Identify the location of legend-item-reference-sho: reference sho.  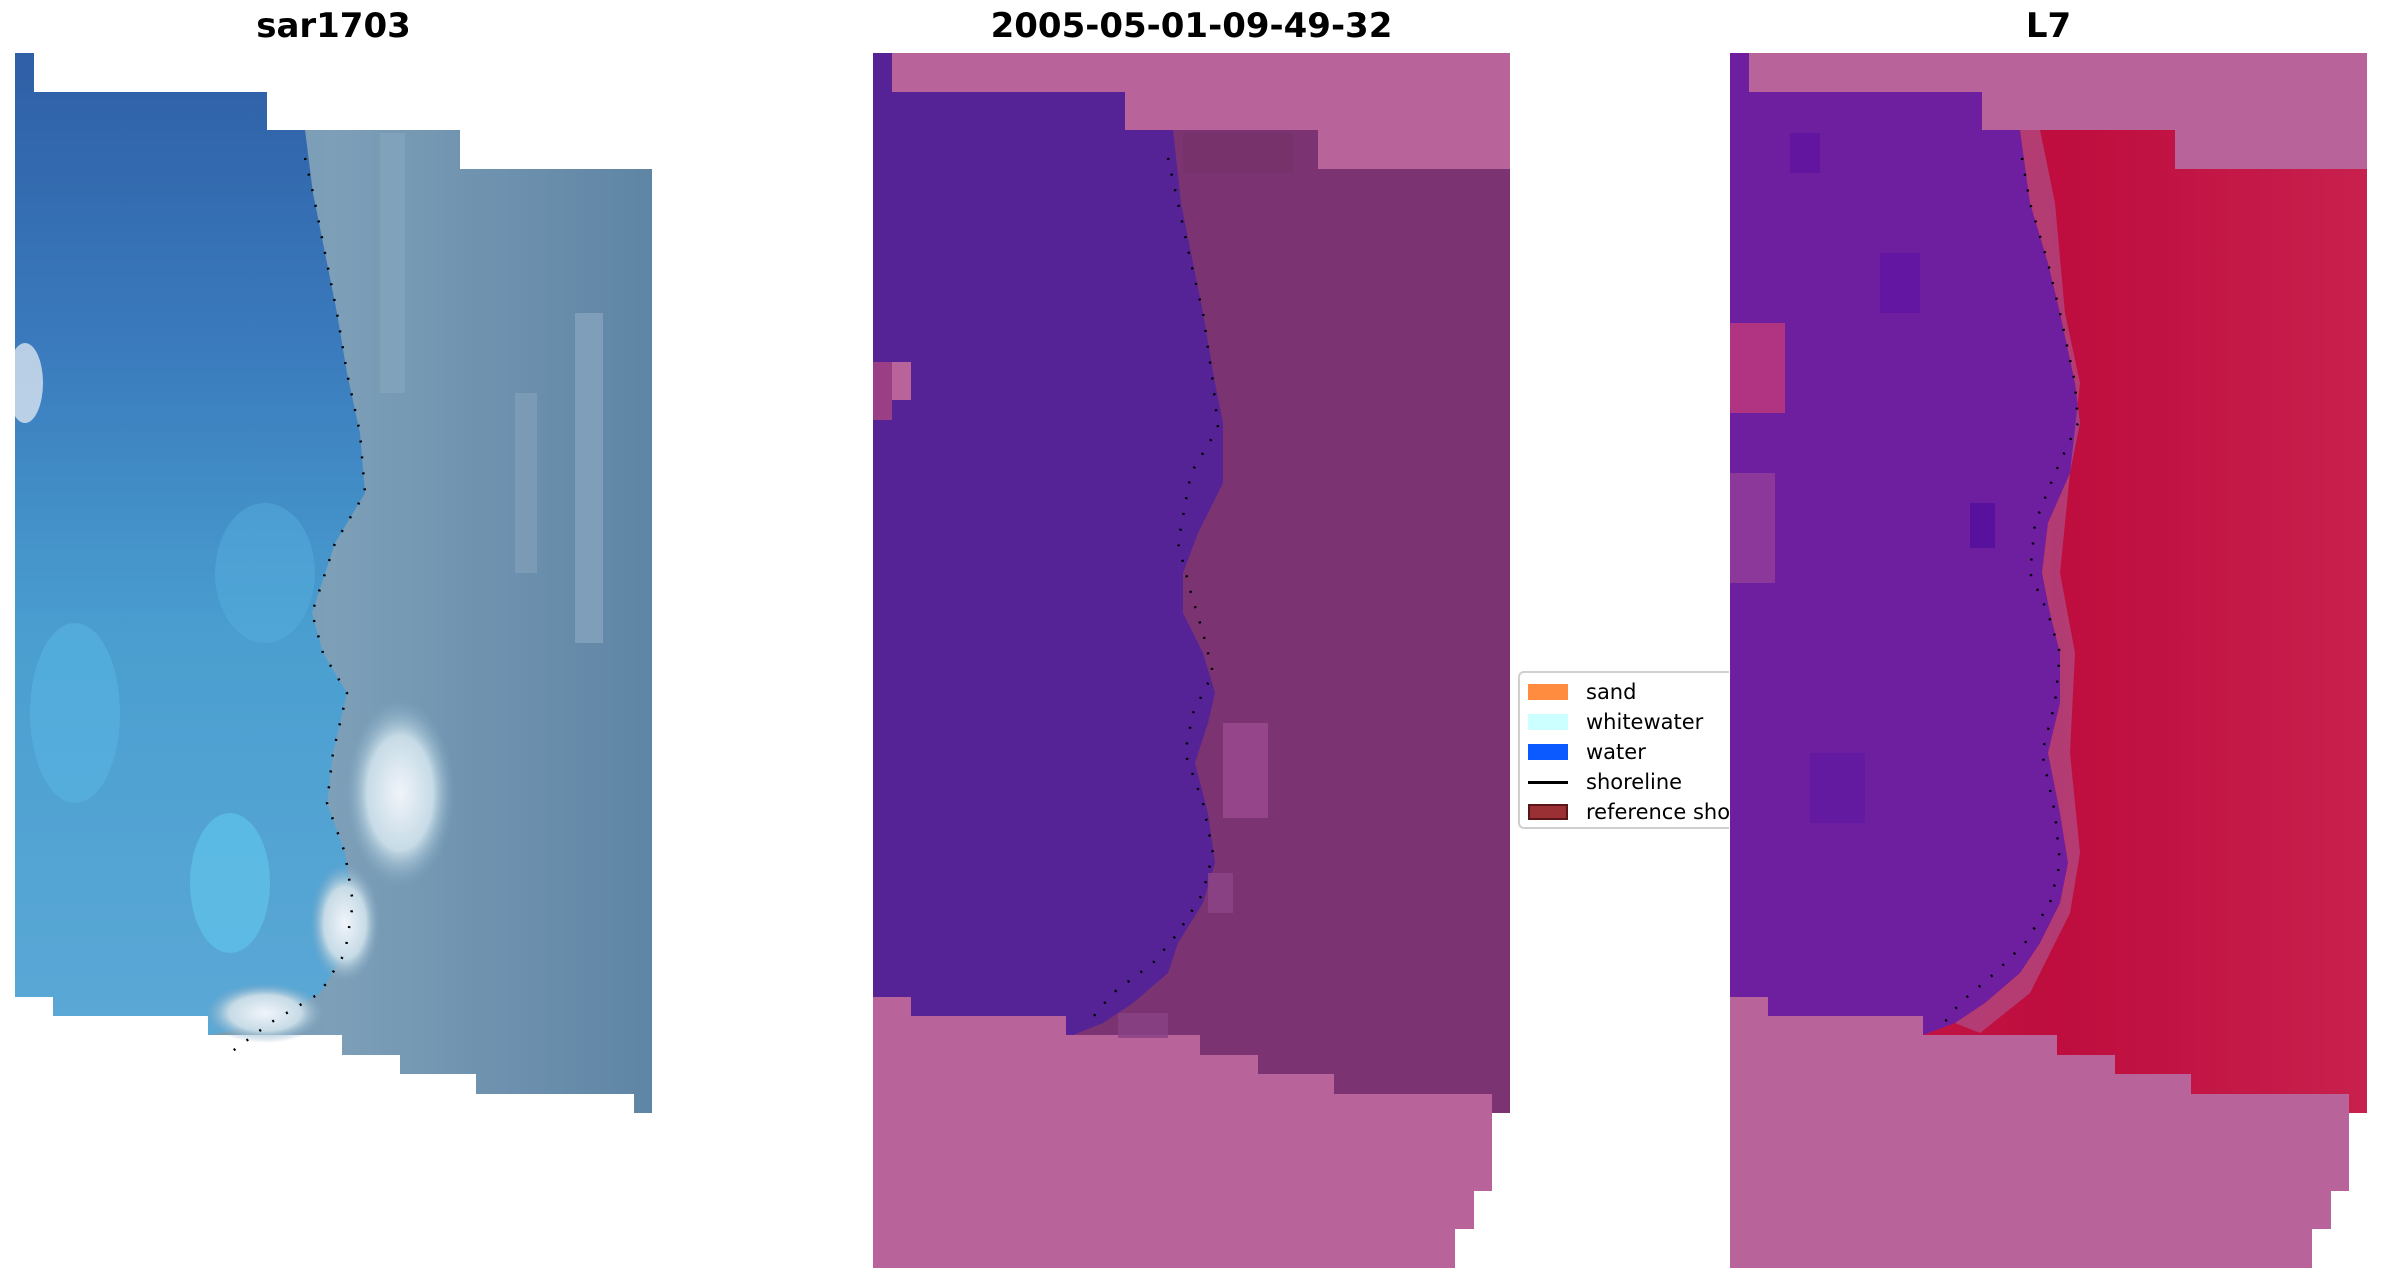
(1628, 812).